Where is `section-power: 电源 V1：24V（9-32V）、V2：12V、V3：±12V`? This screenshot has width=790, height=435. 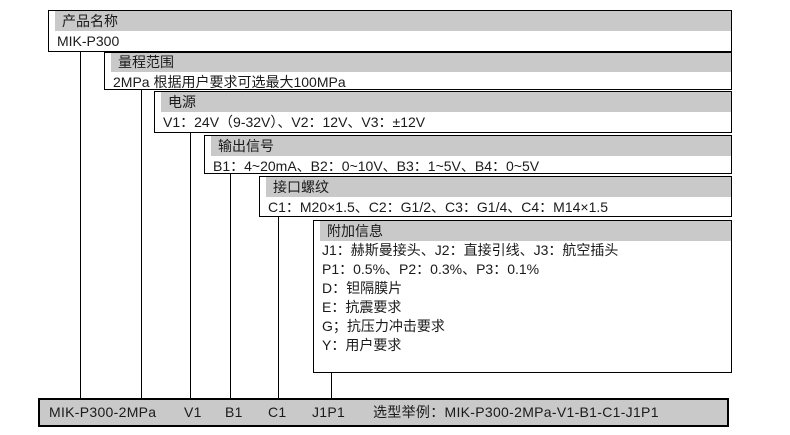
section-power: 电源 V1：24V（9-32V）、V2：12V、V3：±12V is located at coordinates (443, 112).